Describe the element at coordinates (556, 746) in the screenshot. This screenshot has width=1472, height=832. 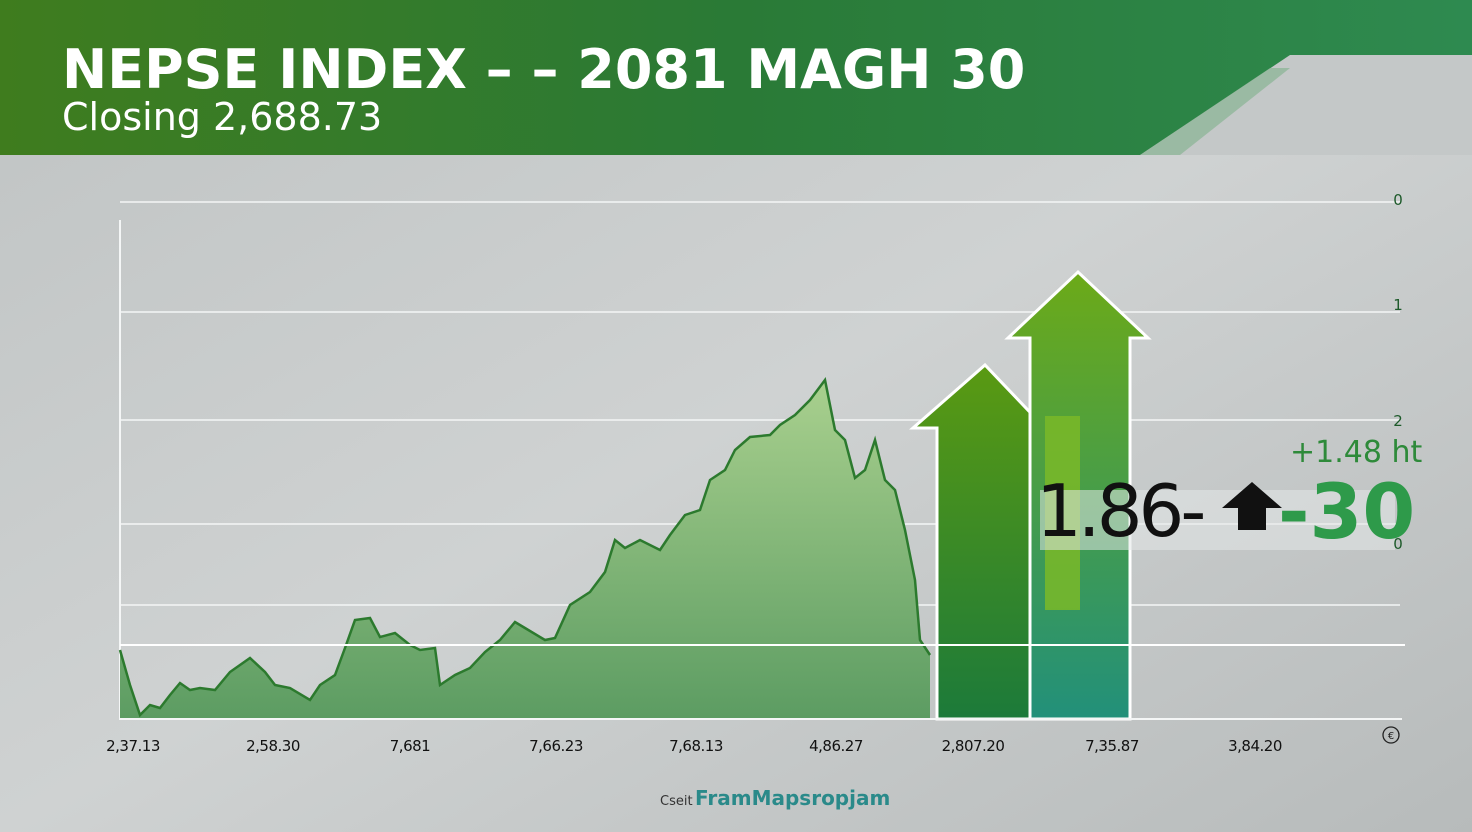
I see `x-label: 7,66.23` at that location.